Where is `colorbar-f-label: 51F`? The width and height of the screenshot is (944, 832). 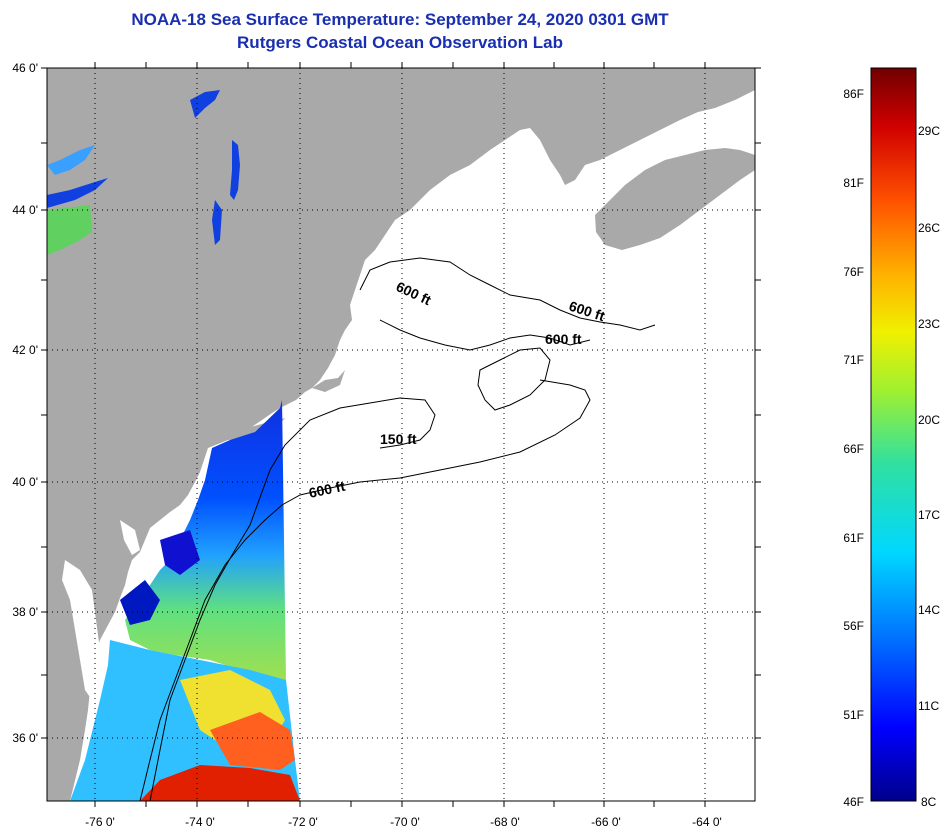
colorbar-f-label: 51F is located at coordinates (853, 715).